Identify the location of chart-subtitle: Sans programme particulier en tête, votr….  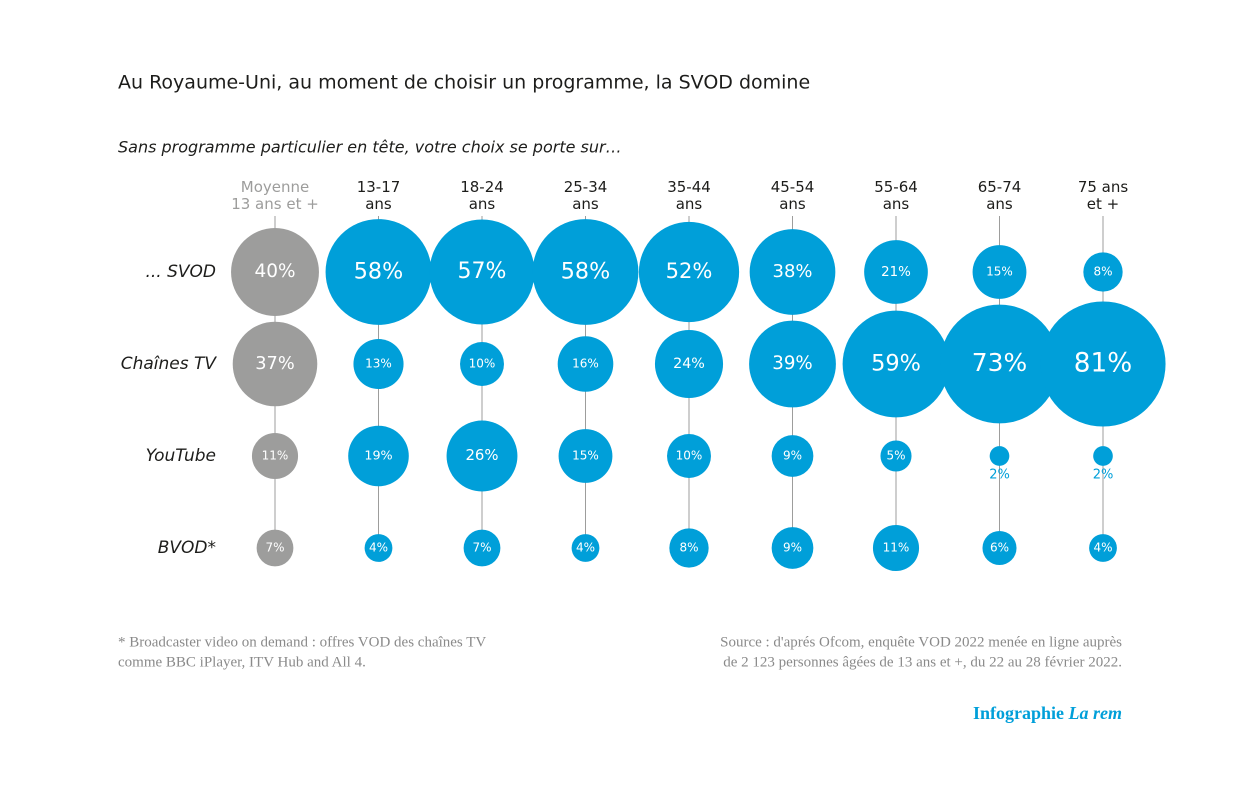
(370, 147).